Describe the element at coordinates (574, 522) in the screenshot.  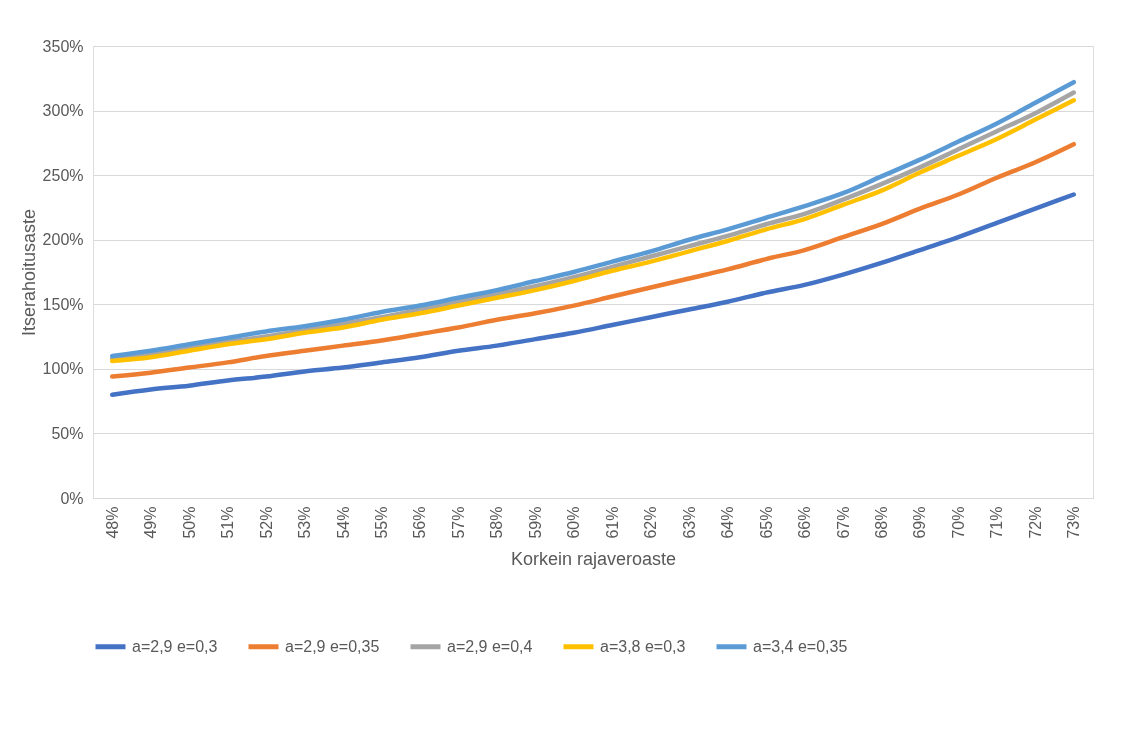
I see `x-tick-label: 60%` at that location.